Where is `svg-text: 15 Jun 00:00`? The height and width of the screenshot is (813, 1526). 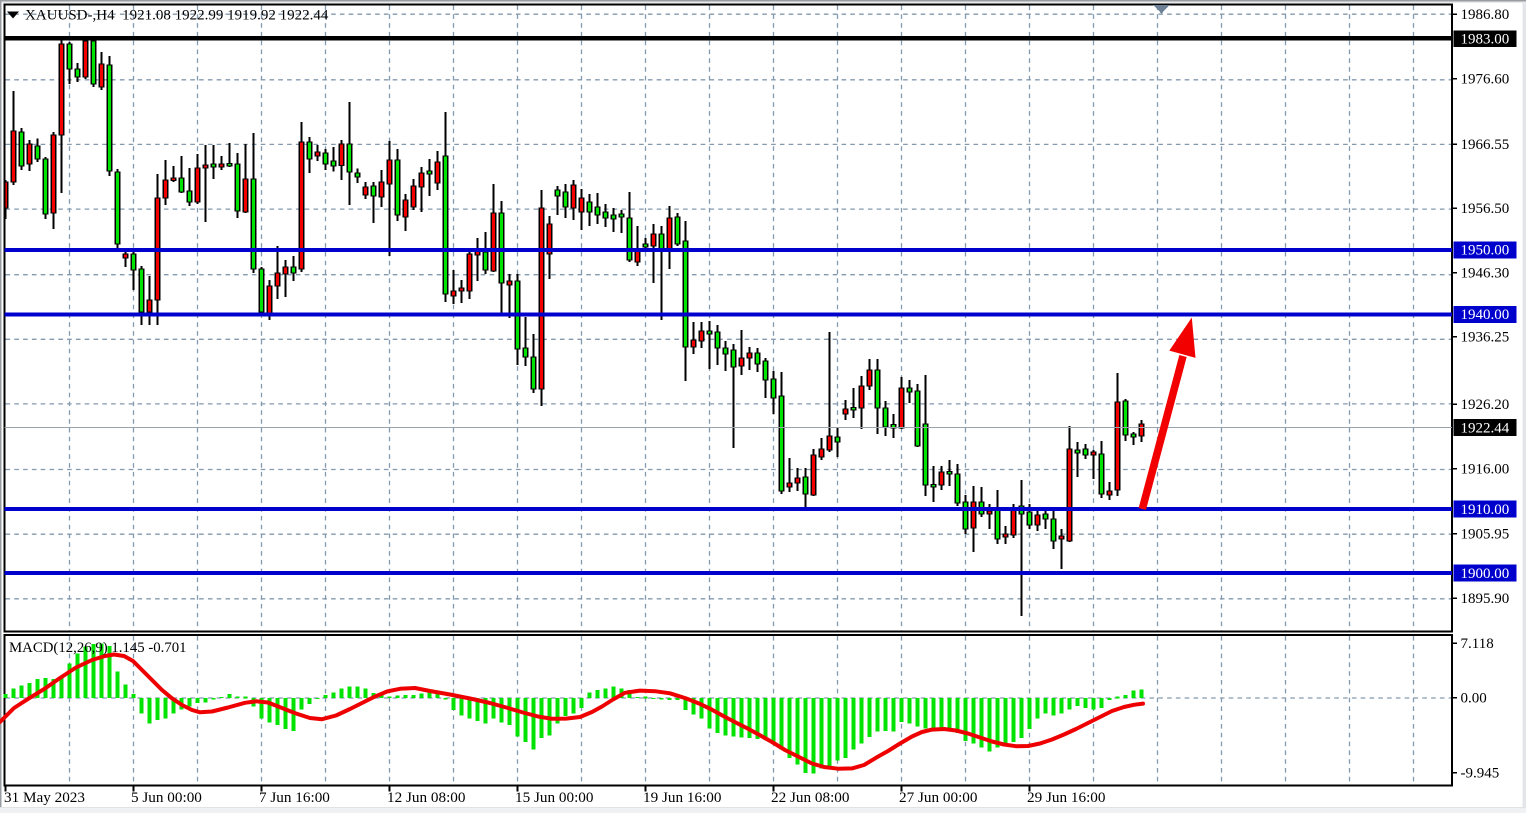
svg-text: 15 Jun 00:00 is located at coordinates (554, 797).